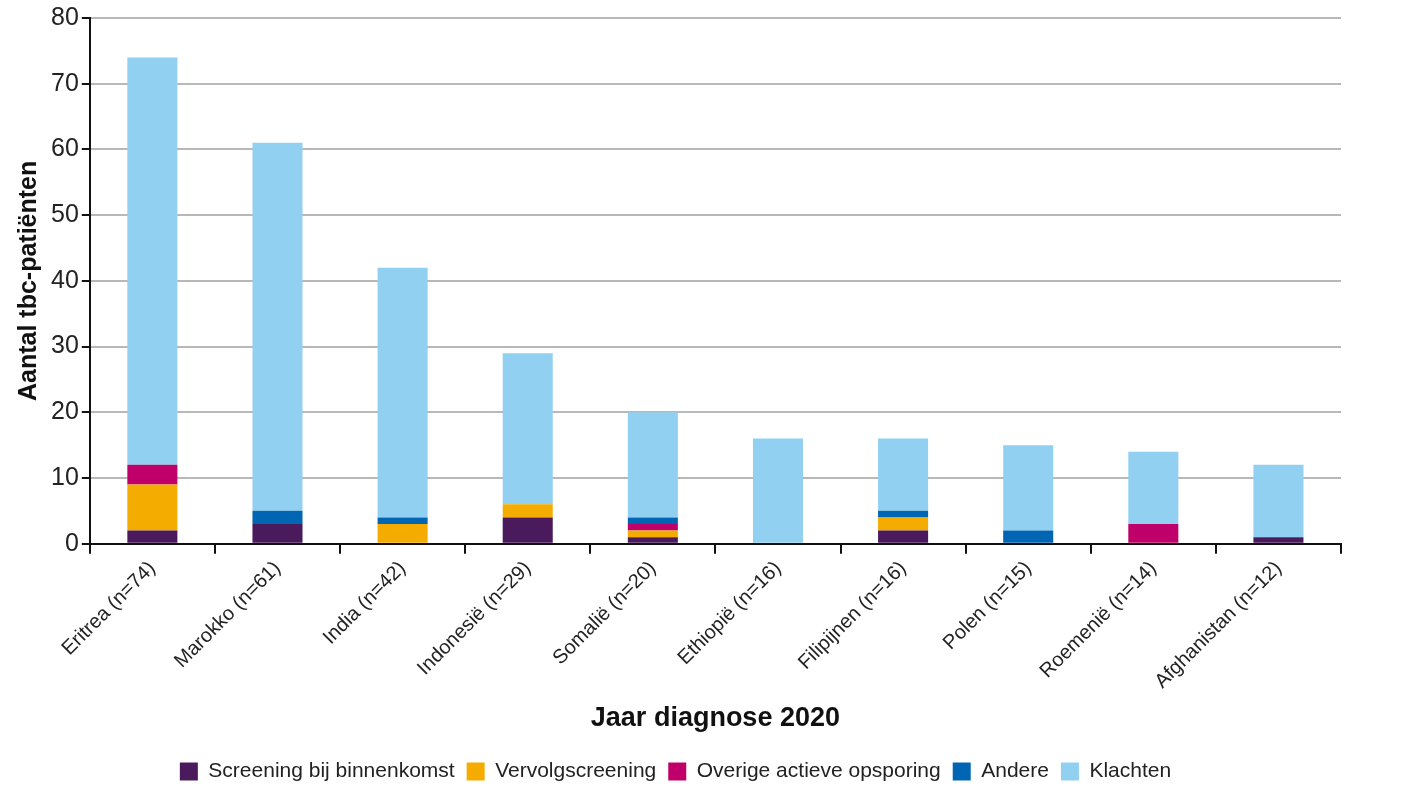 The image size is (1401, 796). What do you see at coordinates (715, 717) in the screenshot?
I see `x-axis-title: Jaar diagnose 2020` at bounding box center [715, 717].